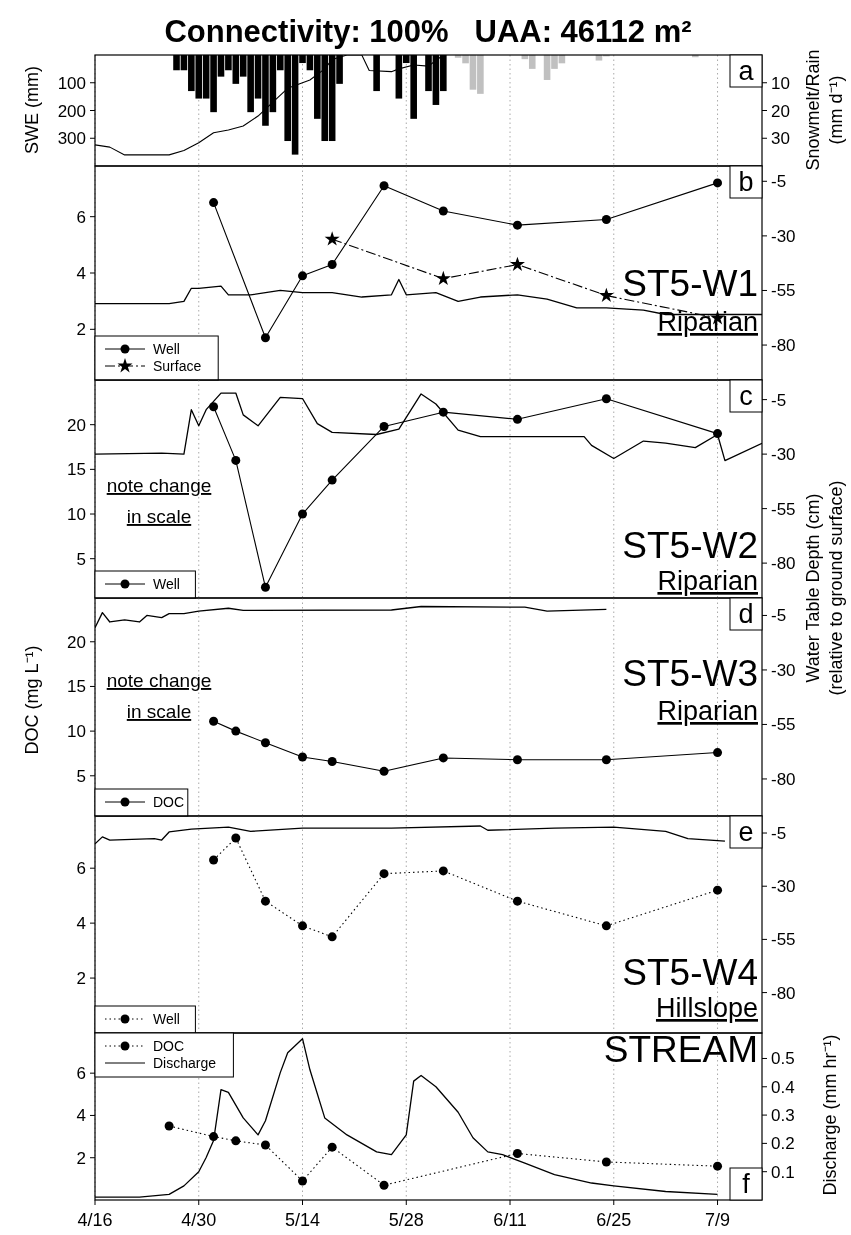  What do you see at coordinates (746, 614) in the screenshot?
I see `annotation: d` at bounding box center [746, 614].